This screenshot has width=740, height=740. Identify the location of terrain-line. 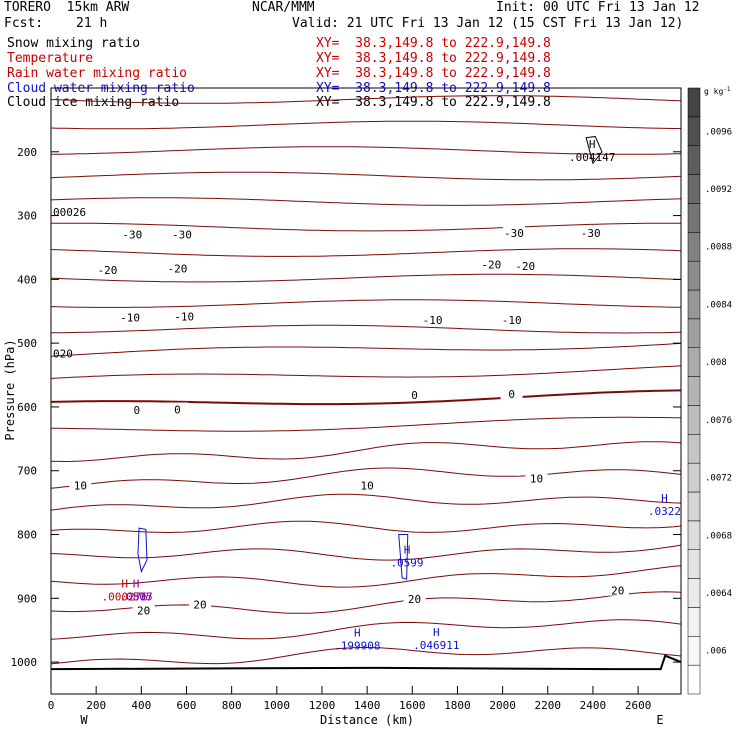
(366, 662).